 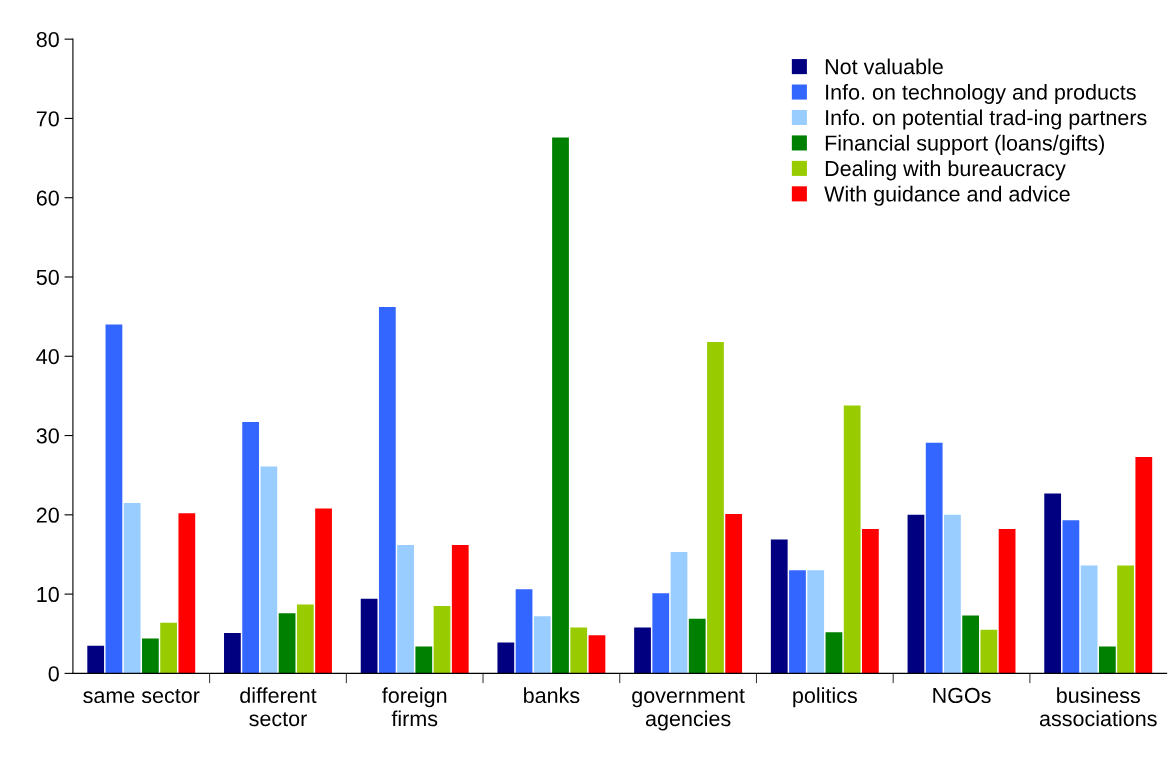 What do you see at coordinates (1098, 707) in the screenshot?
I see `x-tick-label: business associations` at bounding box center [1098, 707].